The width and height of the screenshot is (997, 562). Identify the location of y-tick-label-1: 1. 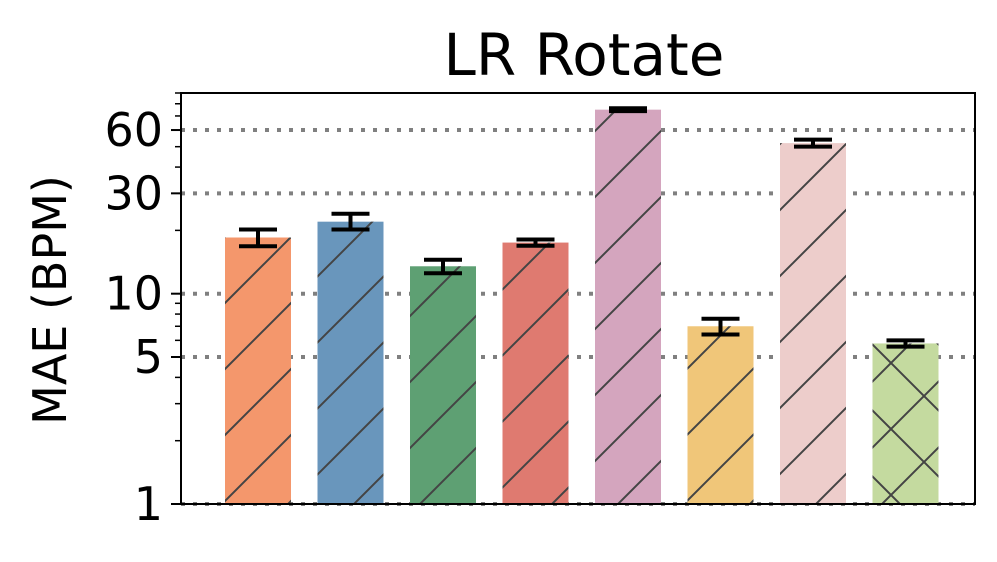
(148, 504).